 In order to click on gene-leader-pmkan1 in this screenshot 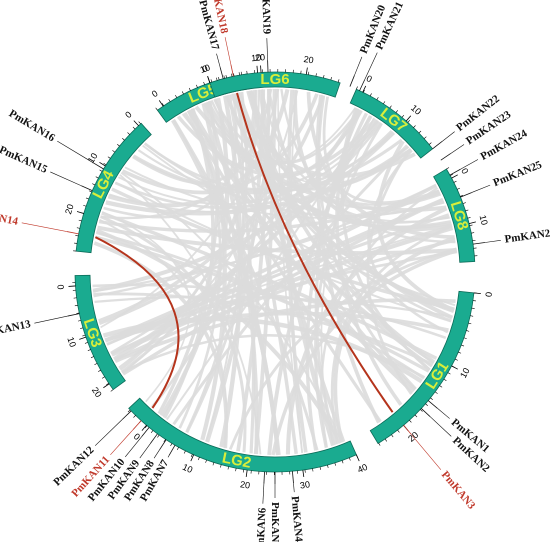, I will do `click(443, 413)`.